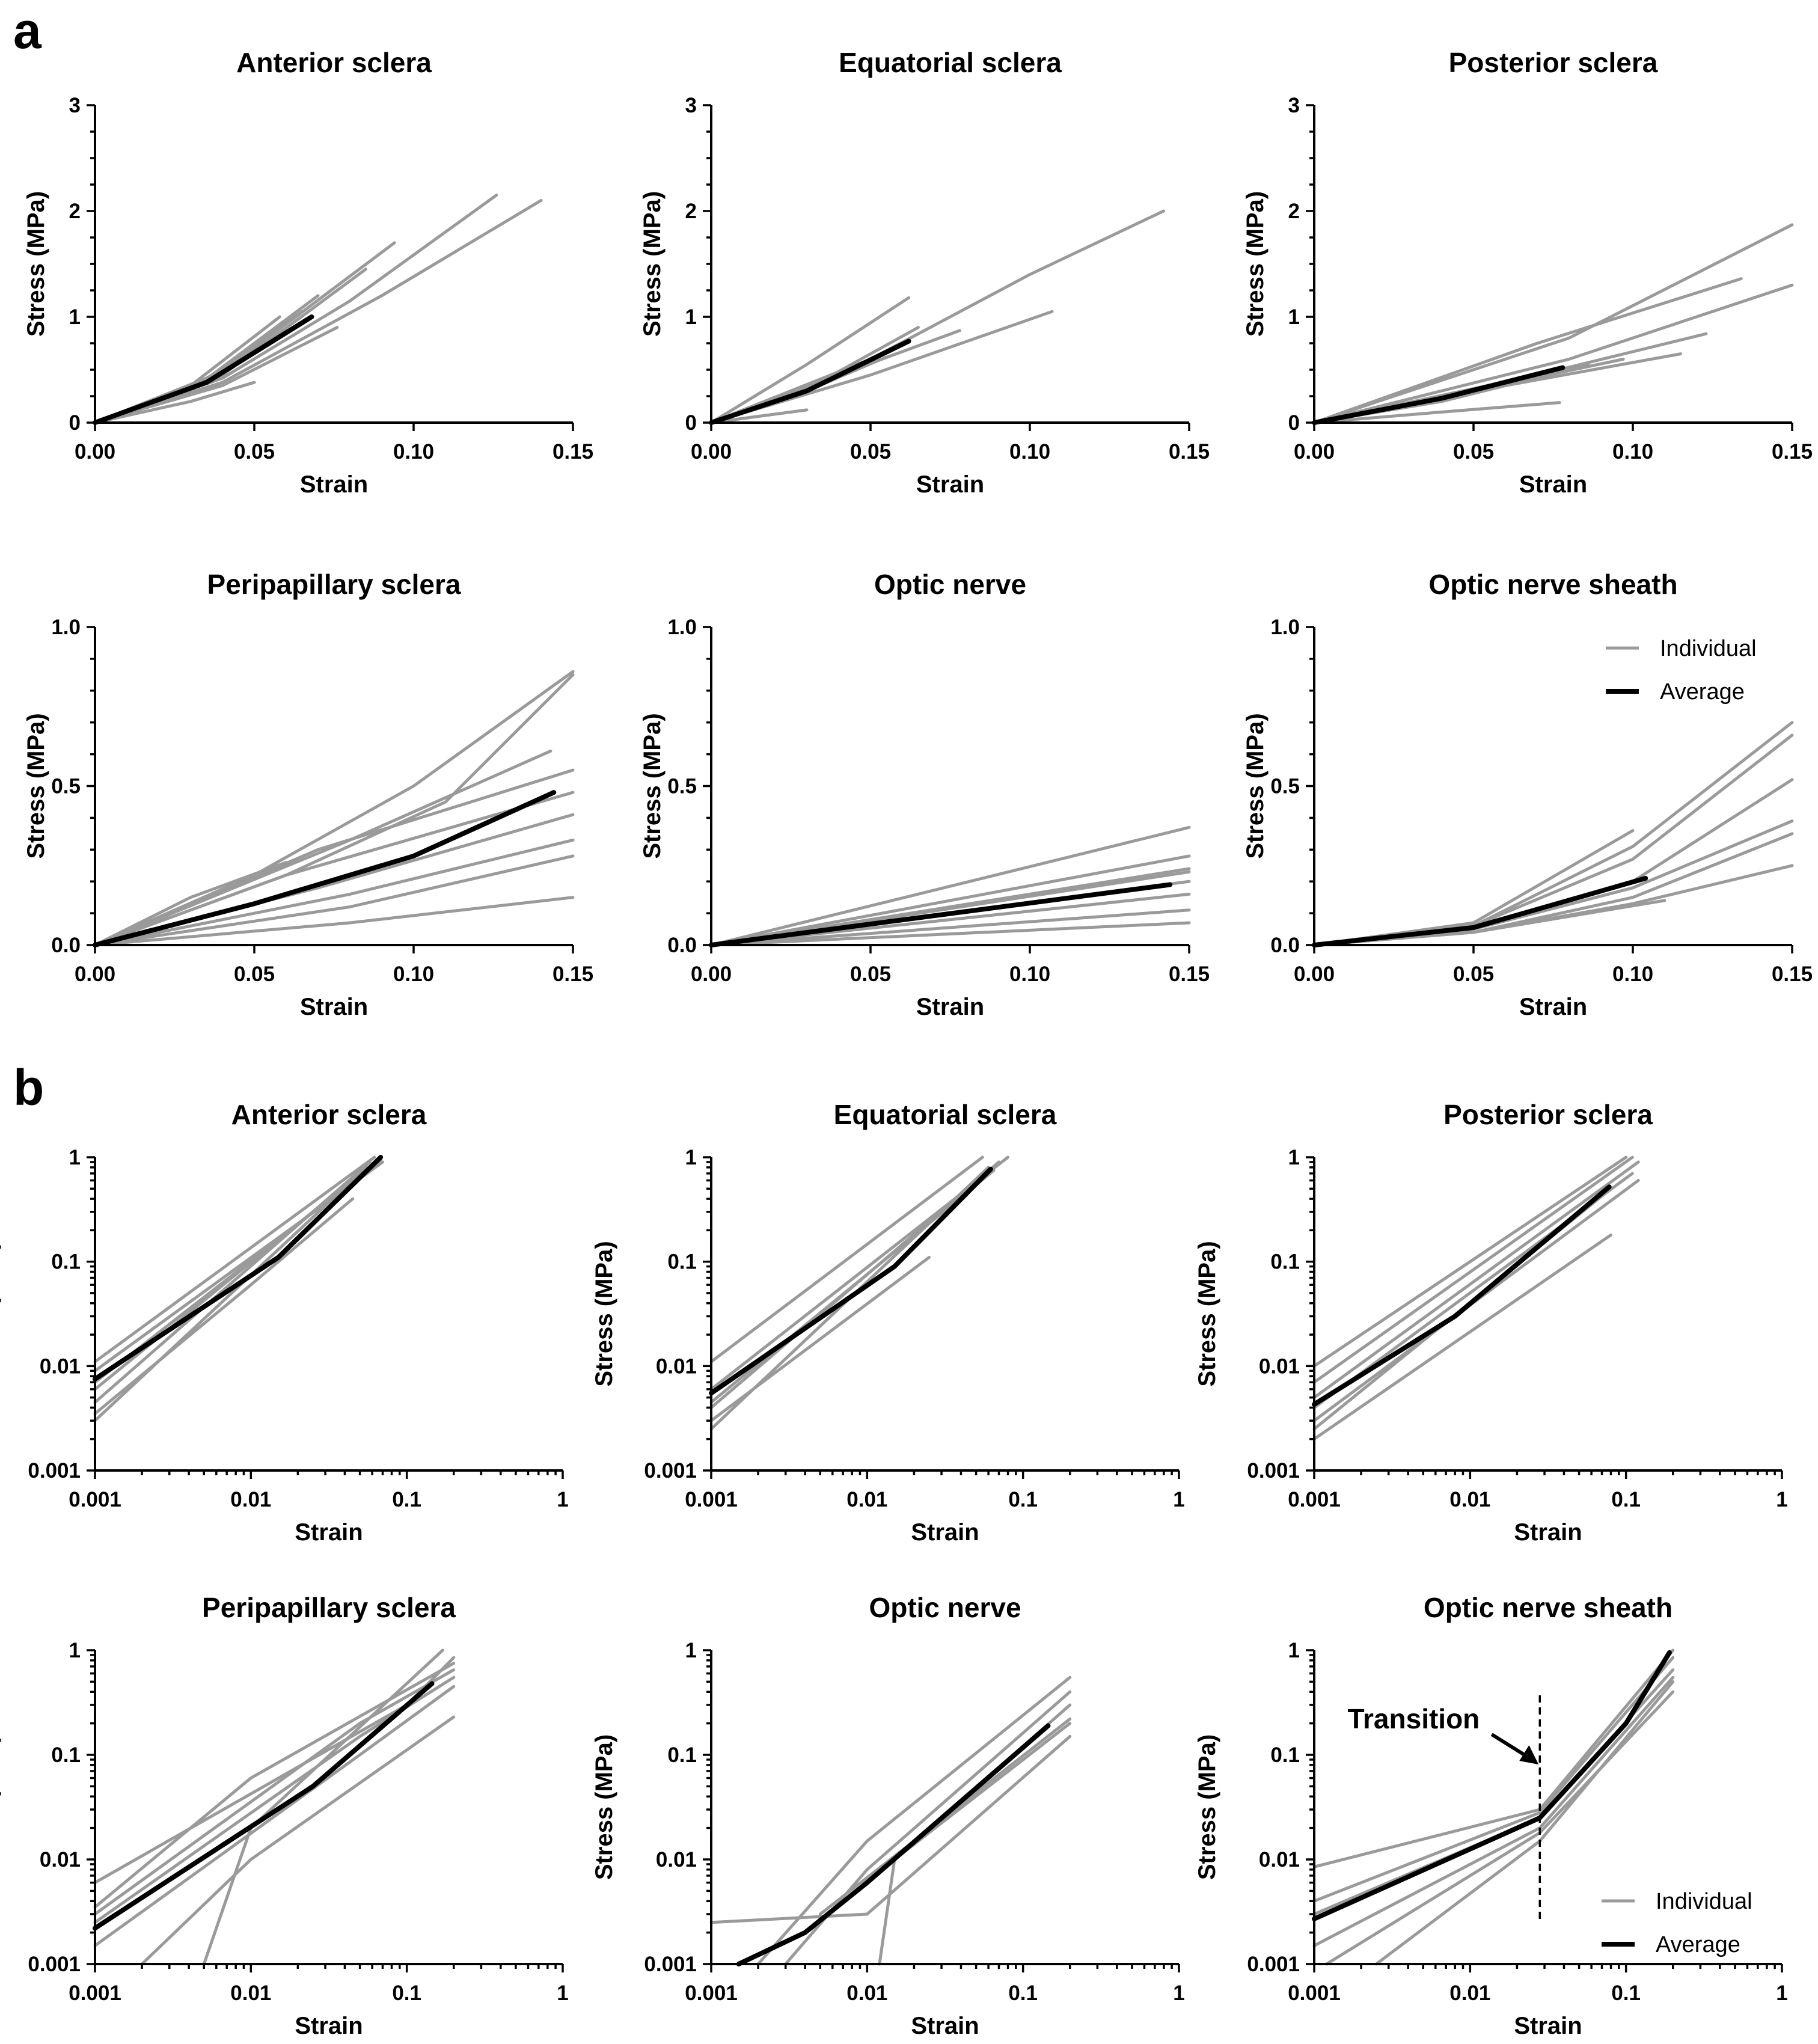 This screenshot has width=1818, height=2044. What do you see at coordinates (691, 423) in the screenshot?
I see `y-tick-label: 0` at bounding box center [691, 423].